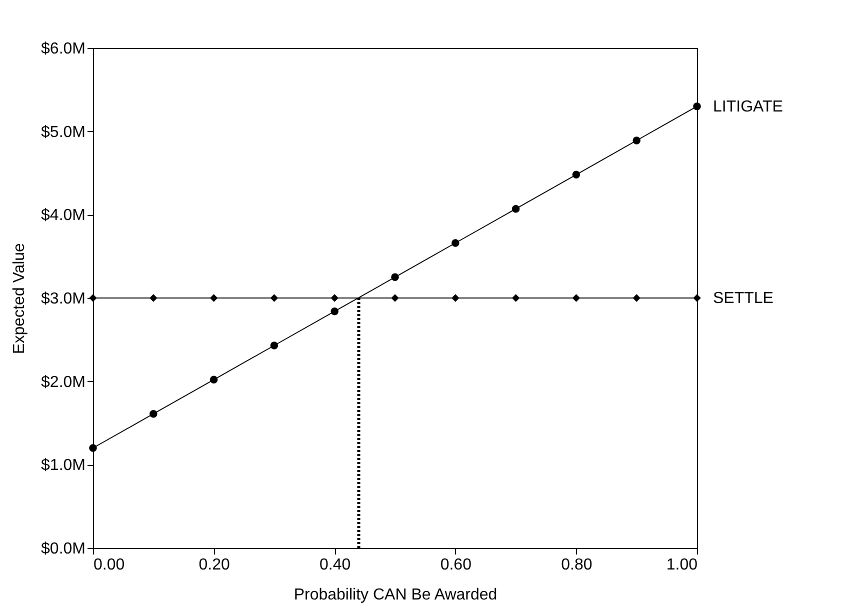  I want to click on x-tick-label: 0.20, so click(214, 565).